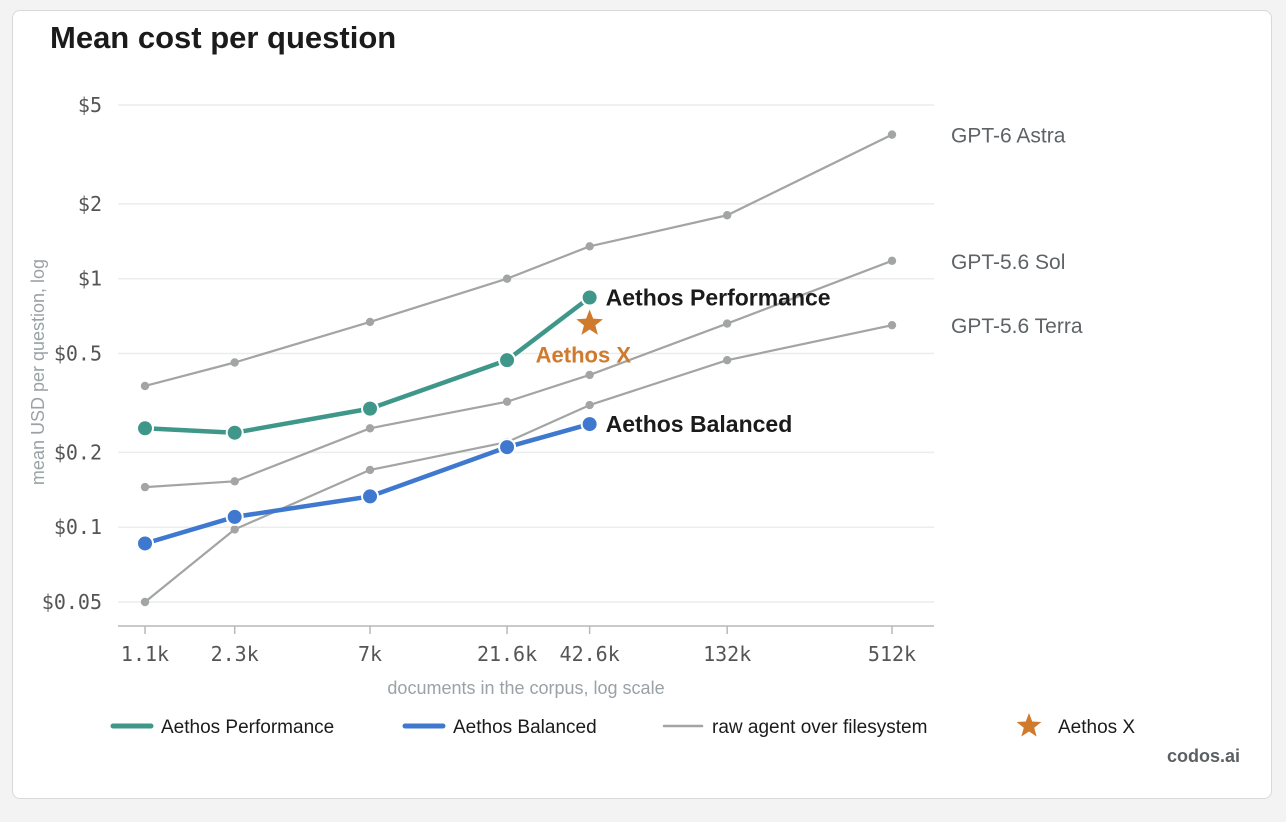 The image size is (1286, 822). I want to click on legend-item-aethos-balanced: Aethos Balanced, so click(499, 727).